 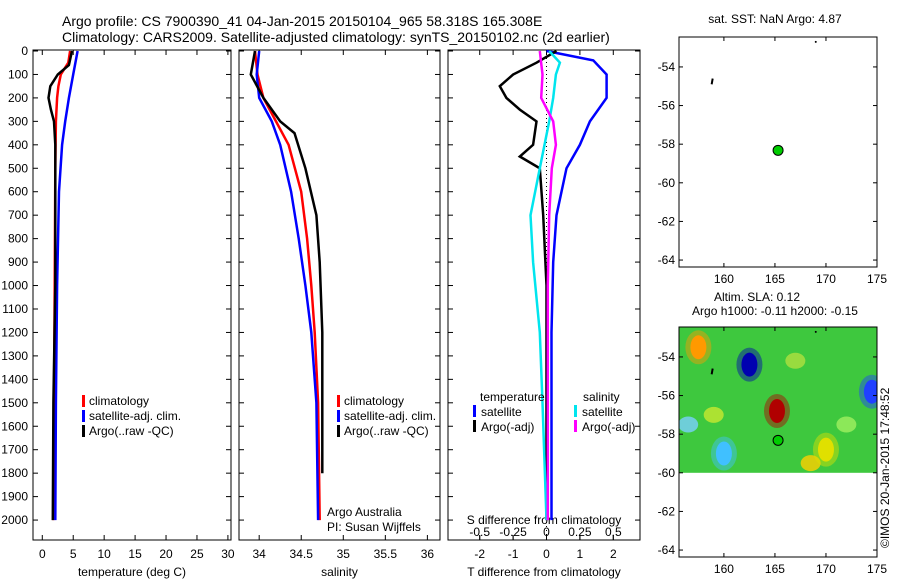 What do you see at coordinates (73, 554) in the screenshot?
I see `x-tick-label: 5` at bounding box center [73, 554].